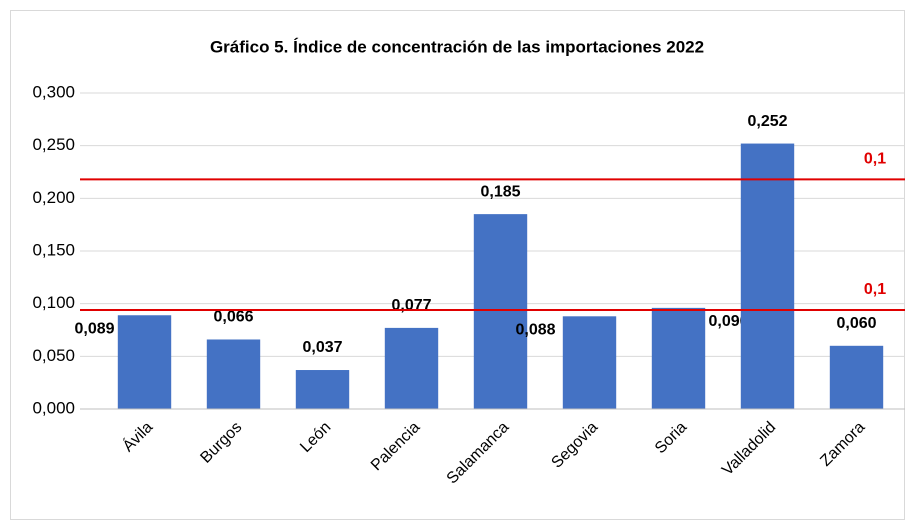  Describe the element at coordinates (53, 355) in the screenshot. I see `y-tick-label: 0,050` at that location.